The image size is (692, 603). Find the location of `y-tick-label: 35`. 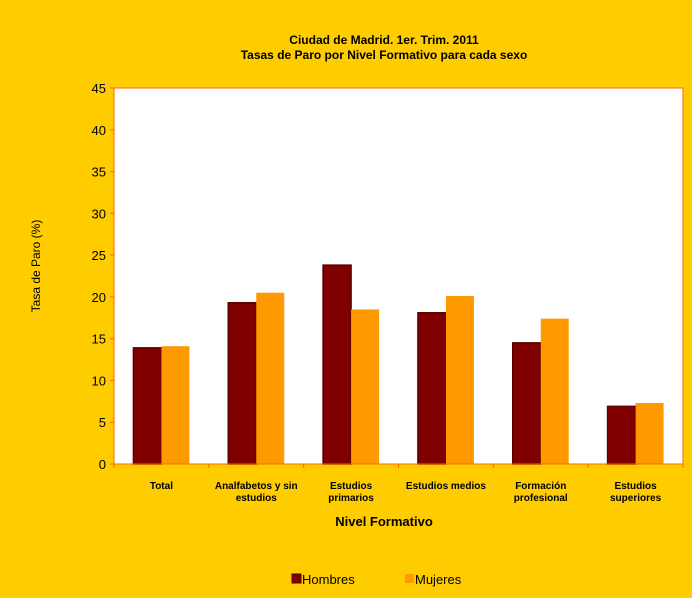

y-tick-label: 35 is located at coordinates (99, 172).